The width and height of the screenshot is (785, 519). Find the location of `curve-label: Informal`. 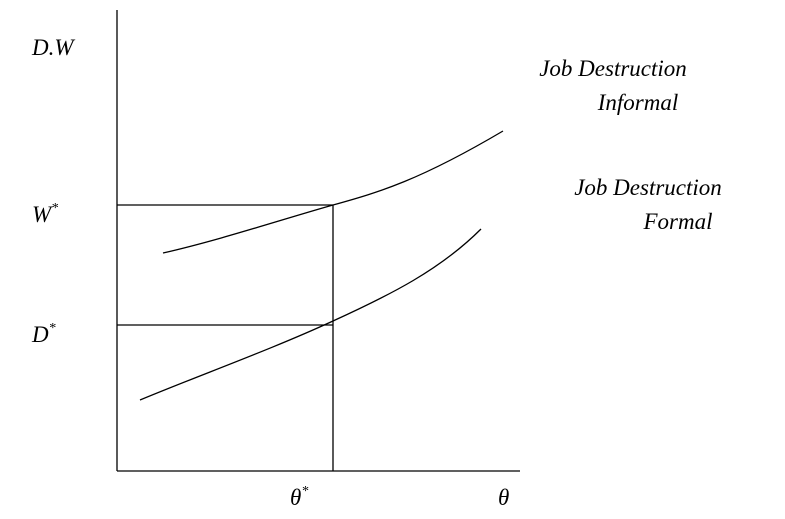

curve-label: Informal is located at coordinates (638, 102).